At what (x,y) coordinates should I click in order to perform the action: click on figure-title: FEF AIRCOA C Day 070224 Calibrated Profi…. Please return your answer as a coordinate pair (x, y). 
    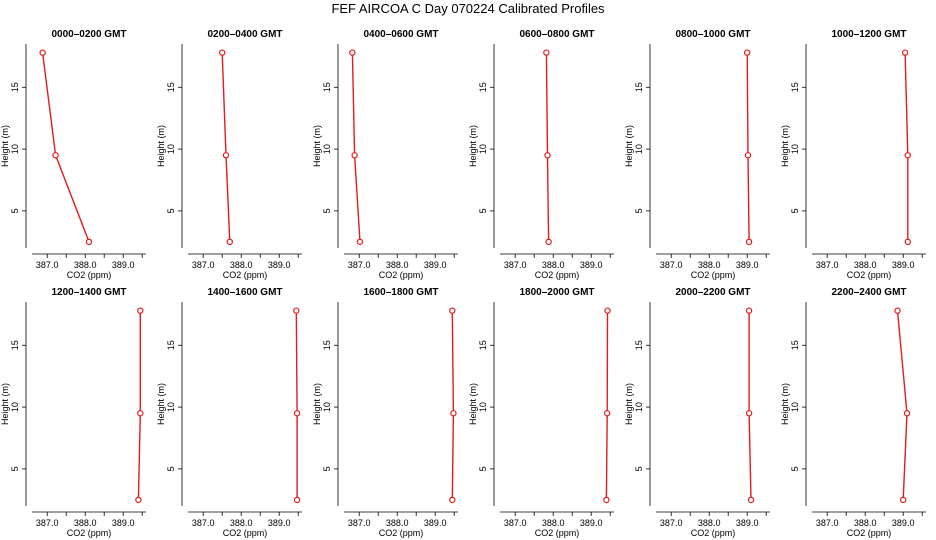
    Looking at the image, I should click on (468, 8).